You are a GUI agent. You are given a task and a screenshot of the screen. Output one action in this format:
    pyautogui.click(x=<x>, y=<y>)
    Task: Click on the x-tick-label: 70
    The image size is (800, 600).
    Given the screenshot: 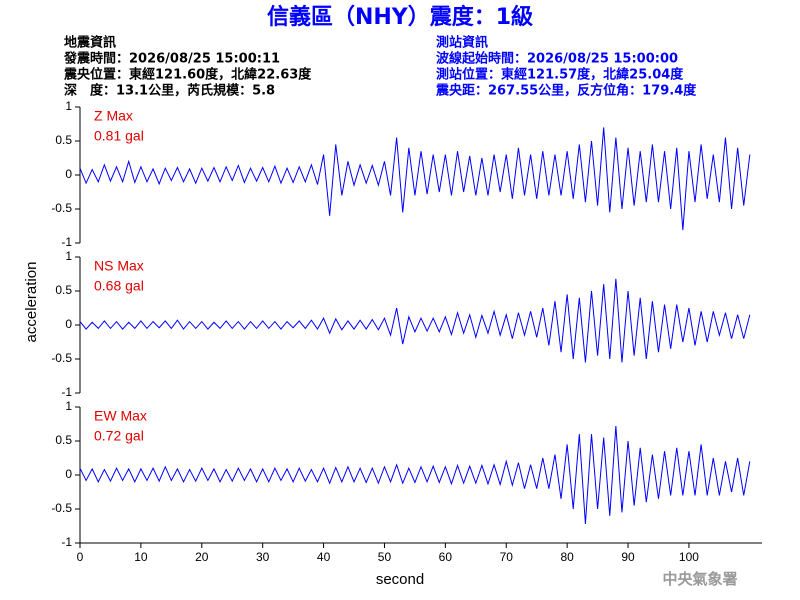 What is the action you would take?
    pyautogui.click(x=507, y=557)
    